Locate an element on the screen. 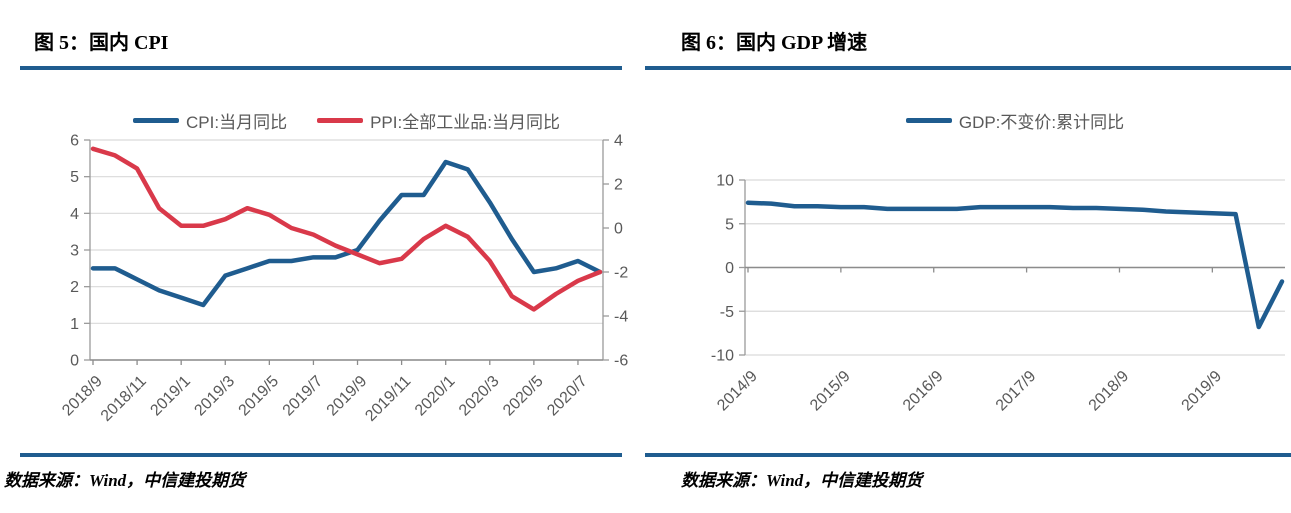 The width and height of the screenshot is (1291, 513). svg-text: -4 is located at coordinates (621, 317).